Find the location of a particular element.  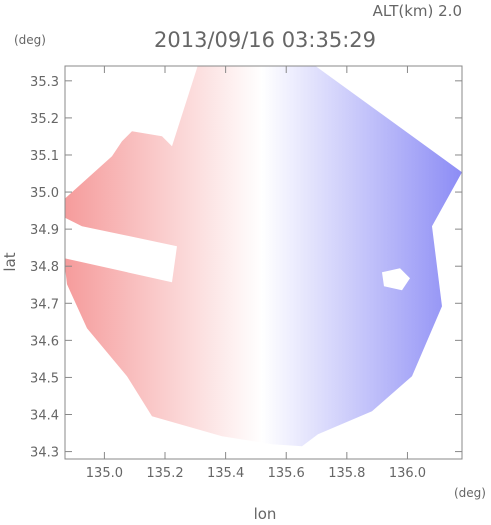

y-tick-label: 35.3 is located at coordinates (44, 82).